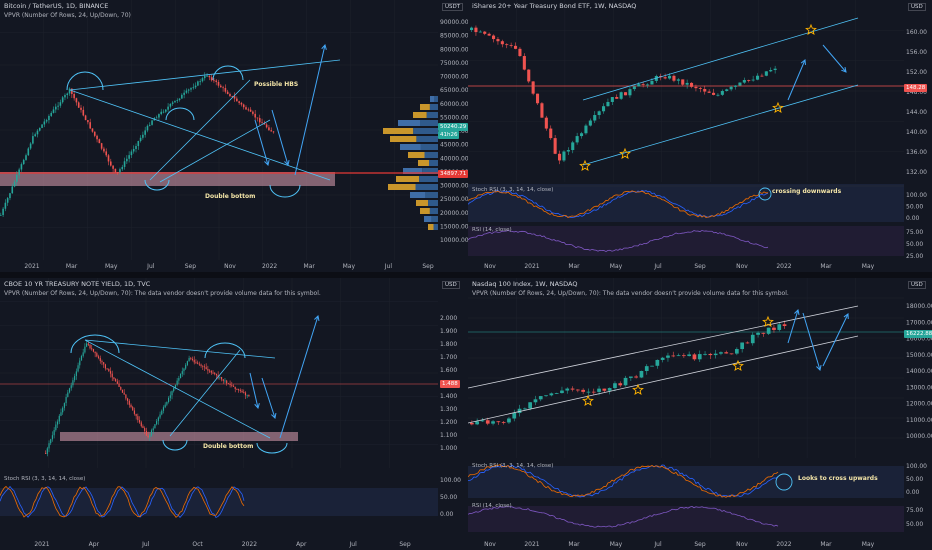 The height and width of the screenshot is (550, 932). I want to click on btc-price-tick: 60000.00, so click(454, 104).